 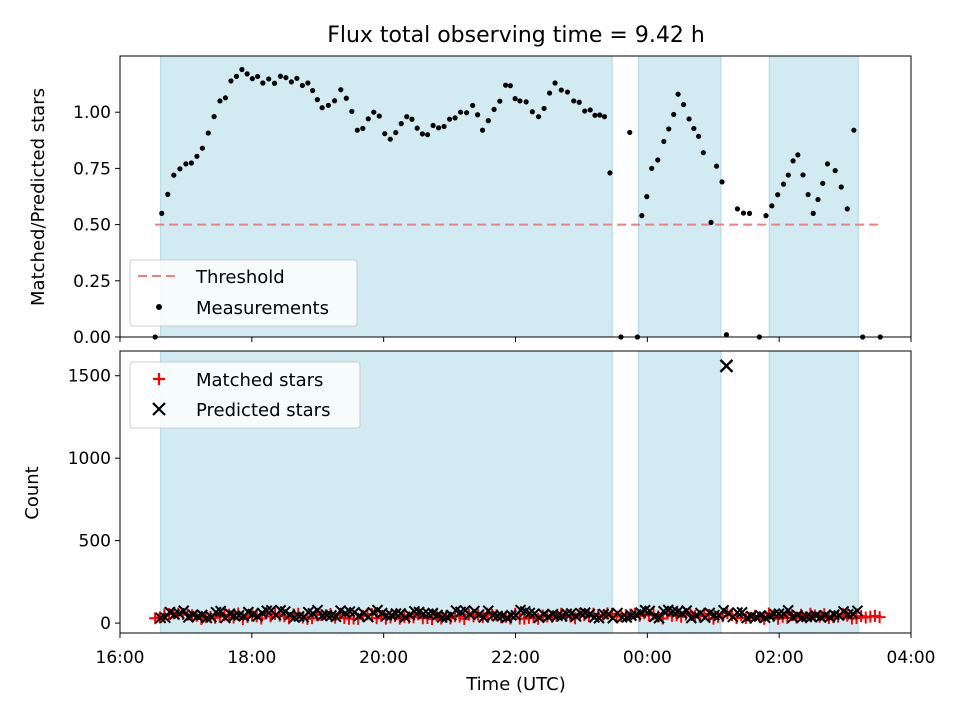 I want to click on x-tick-label: 20:00, so click(x=383, y=658).